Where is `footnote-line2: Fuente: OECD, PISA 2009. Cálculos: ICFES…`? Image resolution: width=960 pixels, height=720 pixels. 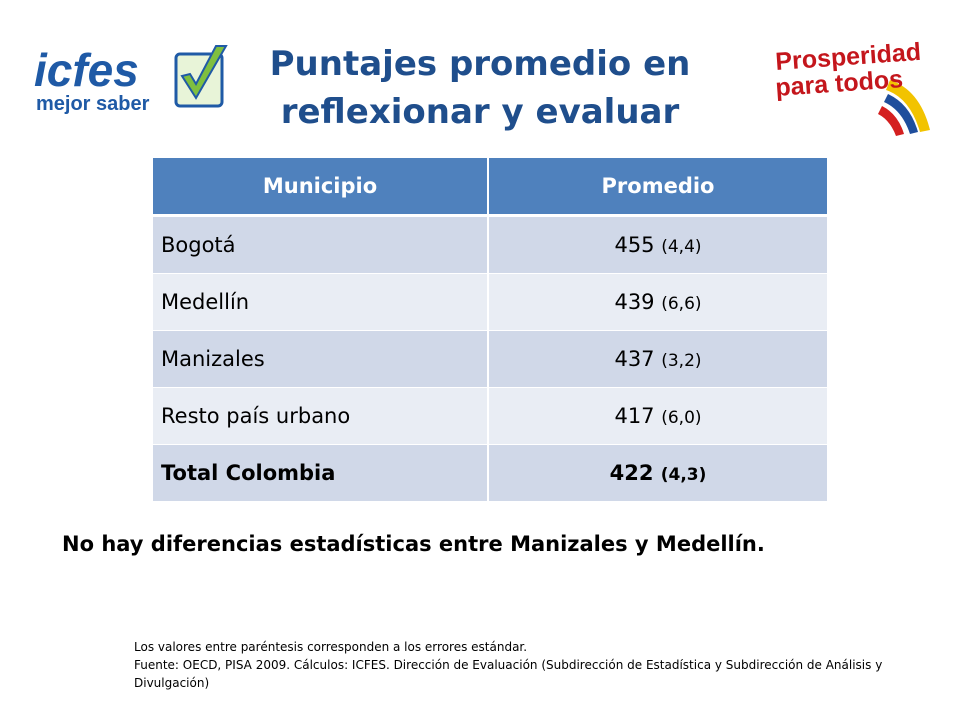 footnote-line2: Fuente: OECD, PISA 2009. Cálculos: ICFES… is located at coordinates (508, 674).